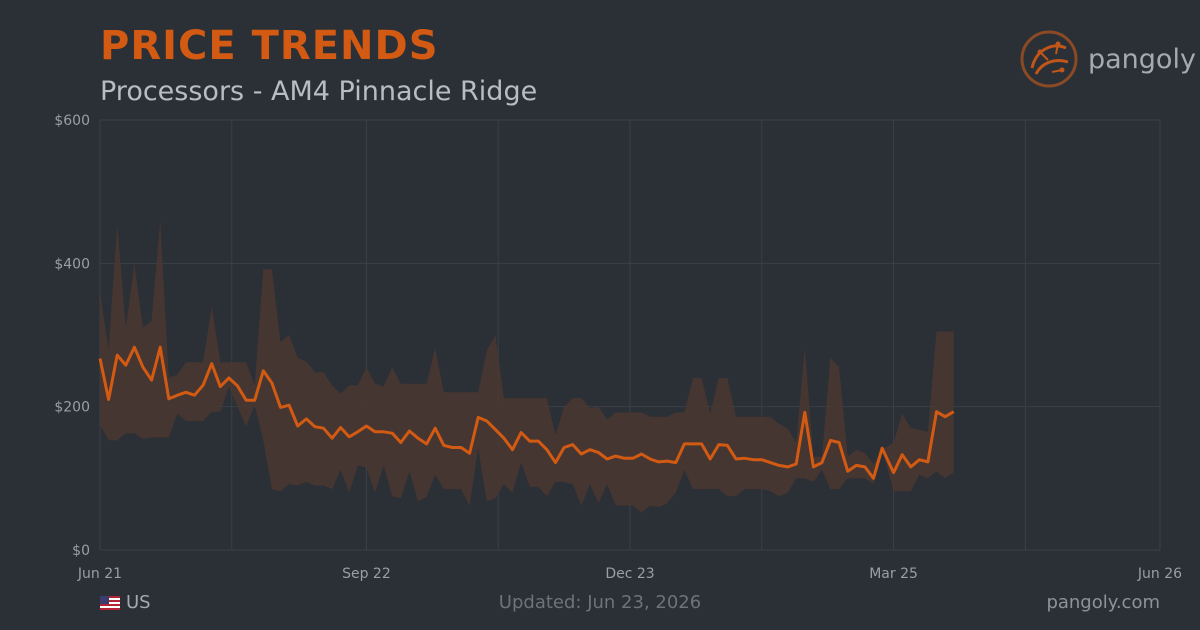 The image size is (1200, 630). Describe the element at coordinates (629, 574) in the screenshot. I see `x-tick-label: Dec 23` at that location.